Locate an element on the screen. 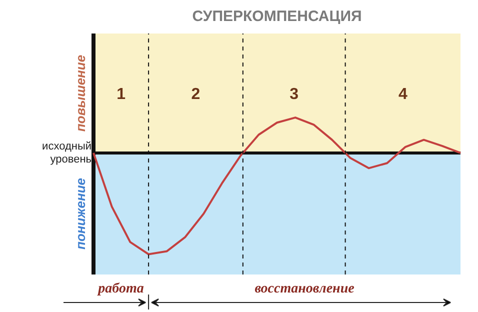  text: восстановление is located at coordinates (304, 289).